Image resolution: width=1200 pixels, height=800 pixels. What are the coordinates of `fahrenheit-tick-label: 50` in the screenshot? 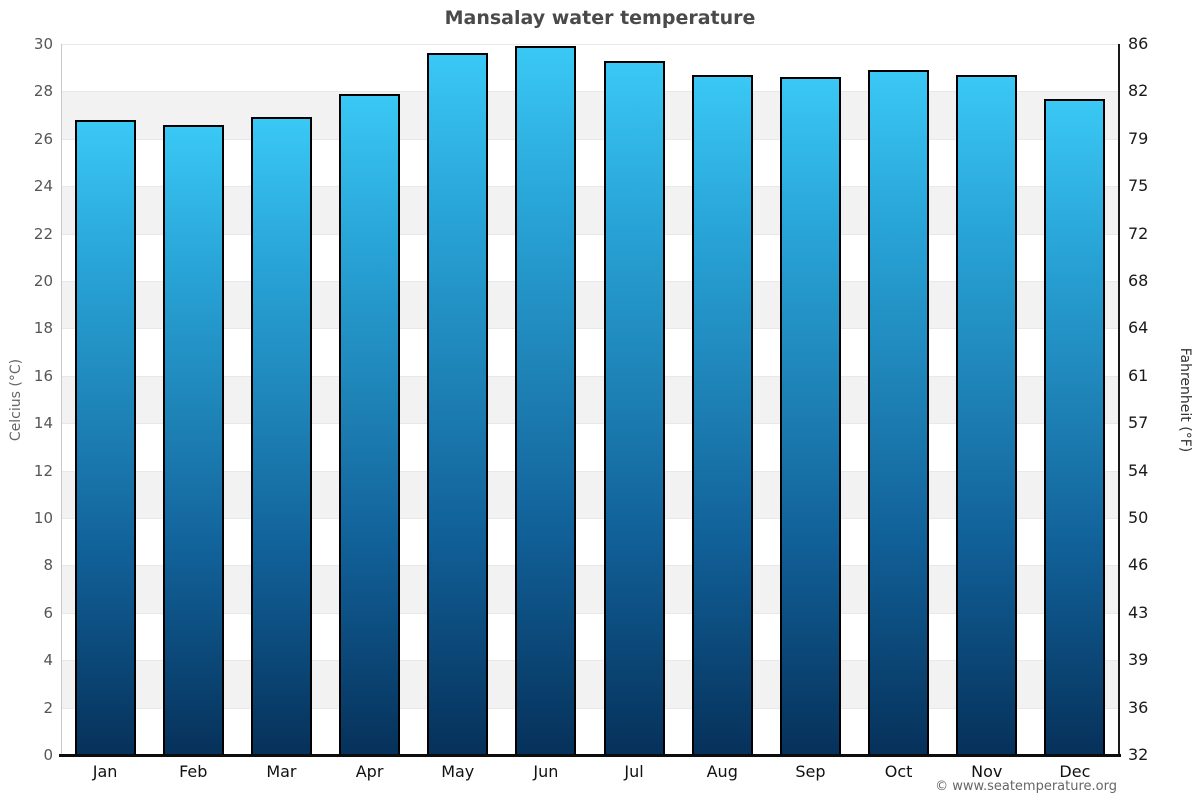 It's located at (1138, 517).